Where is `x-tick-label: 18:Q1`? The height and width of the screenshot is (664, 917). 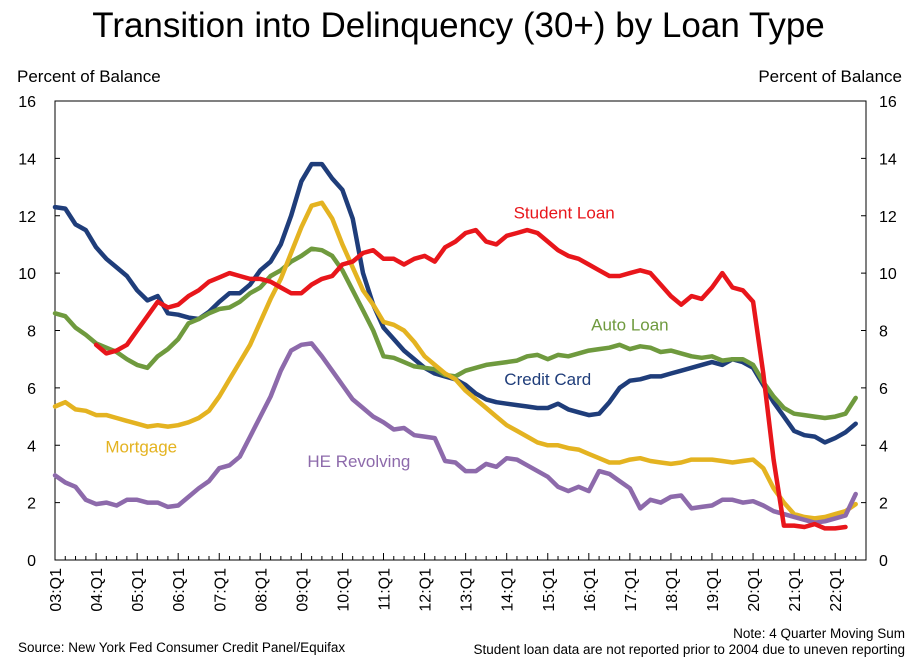 x-tick-label: 18:Q1 is located at coordinates (672, 590).